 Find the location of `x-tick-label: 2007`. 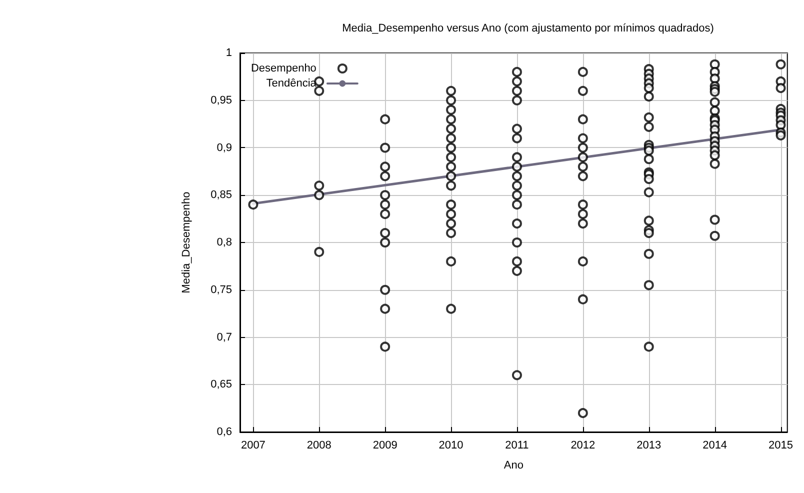

x-tick-label: 2007 is located at coordinates (253, 446).